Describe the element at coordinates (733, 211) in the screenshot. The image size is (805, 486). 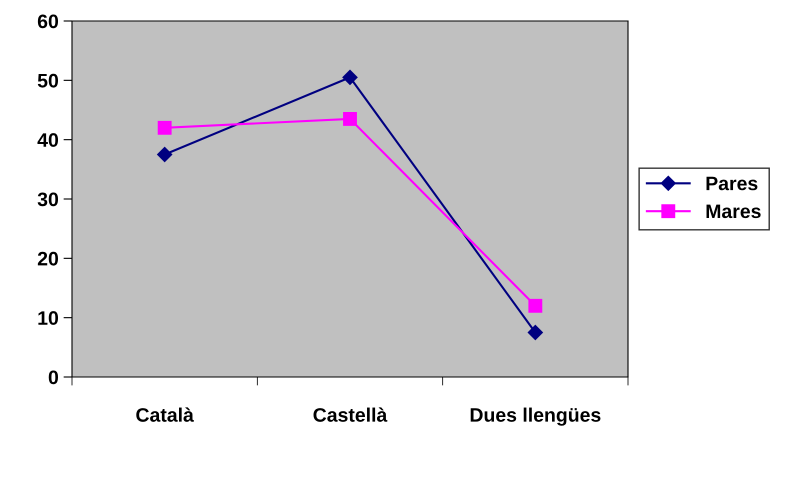
I see `legend-label: Mares` at that location.